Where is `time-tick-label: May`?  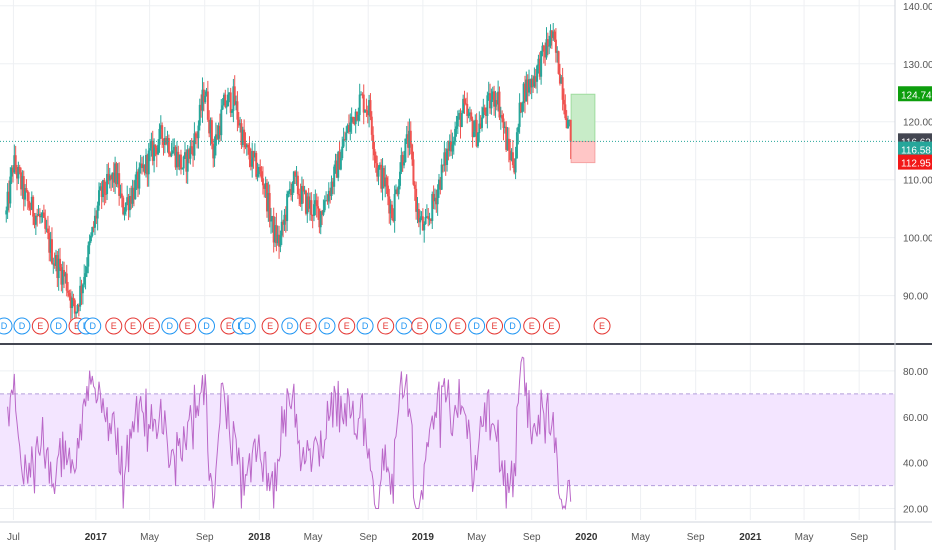 time-tick-label: May is located at coordinates (640, 537).